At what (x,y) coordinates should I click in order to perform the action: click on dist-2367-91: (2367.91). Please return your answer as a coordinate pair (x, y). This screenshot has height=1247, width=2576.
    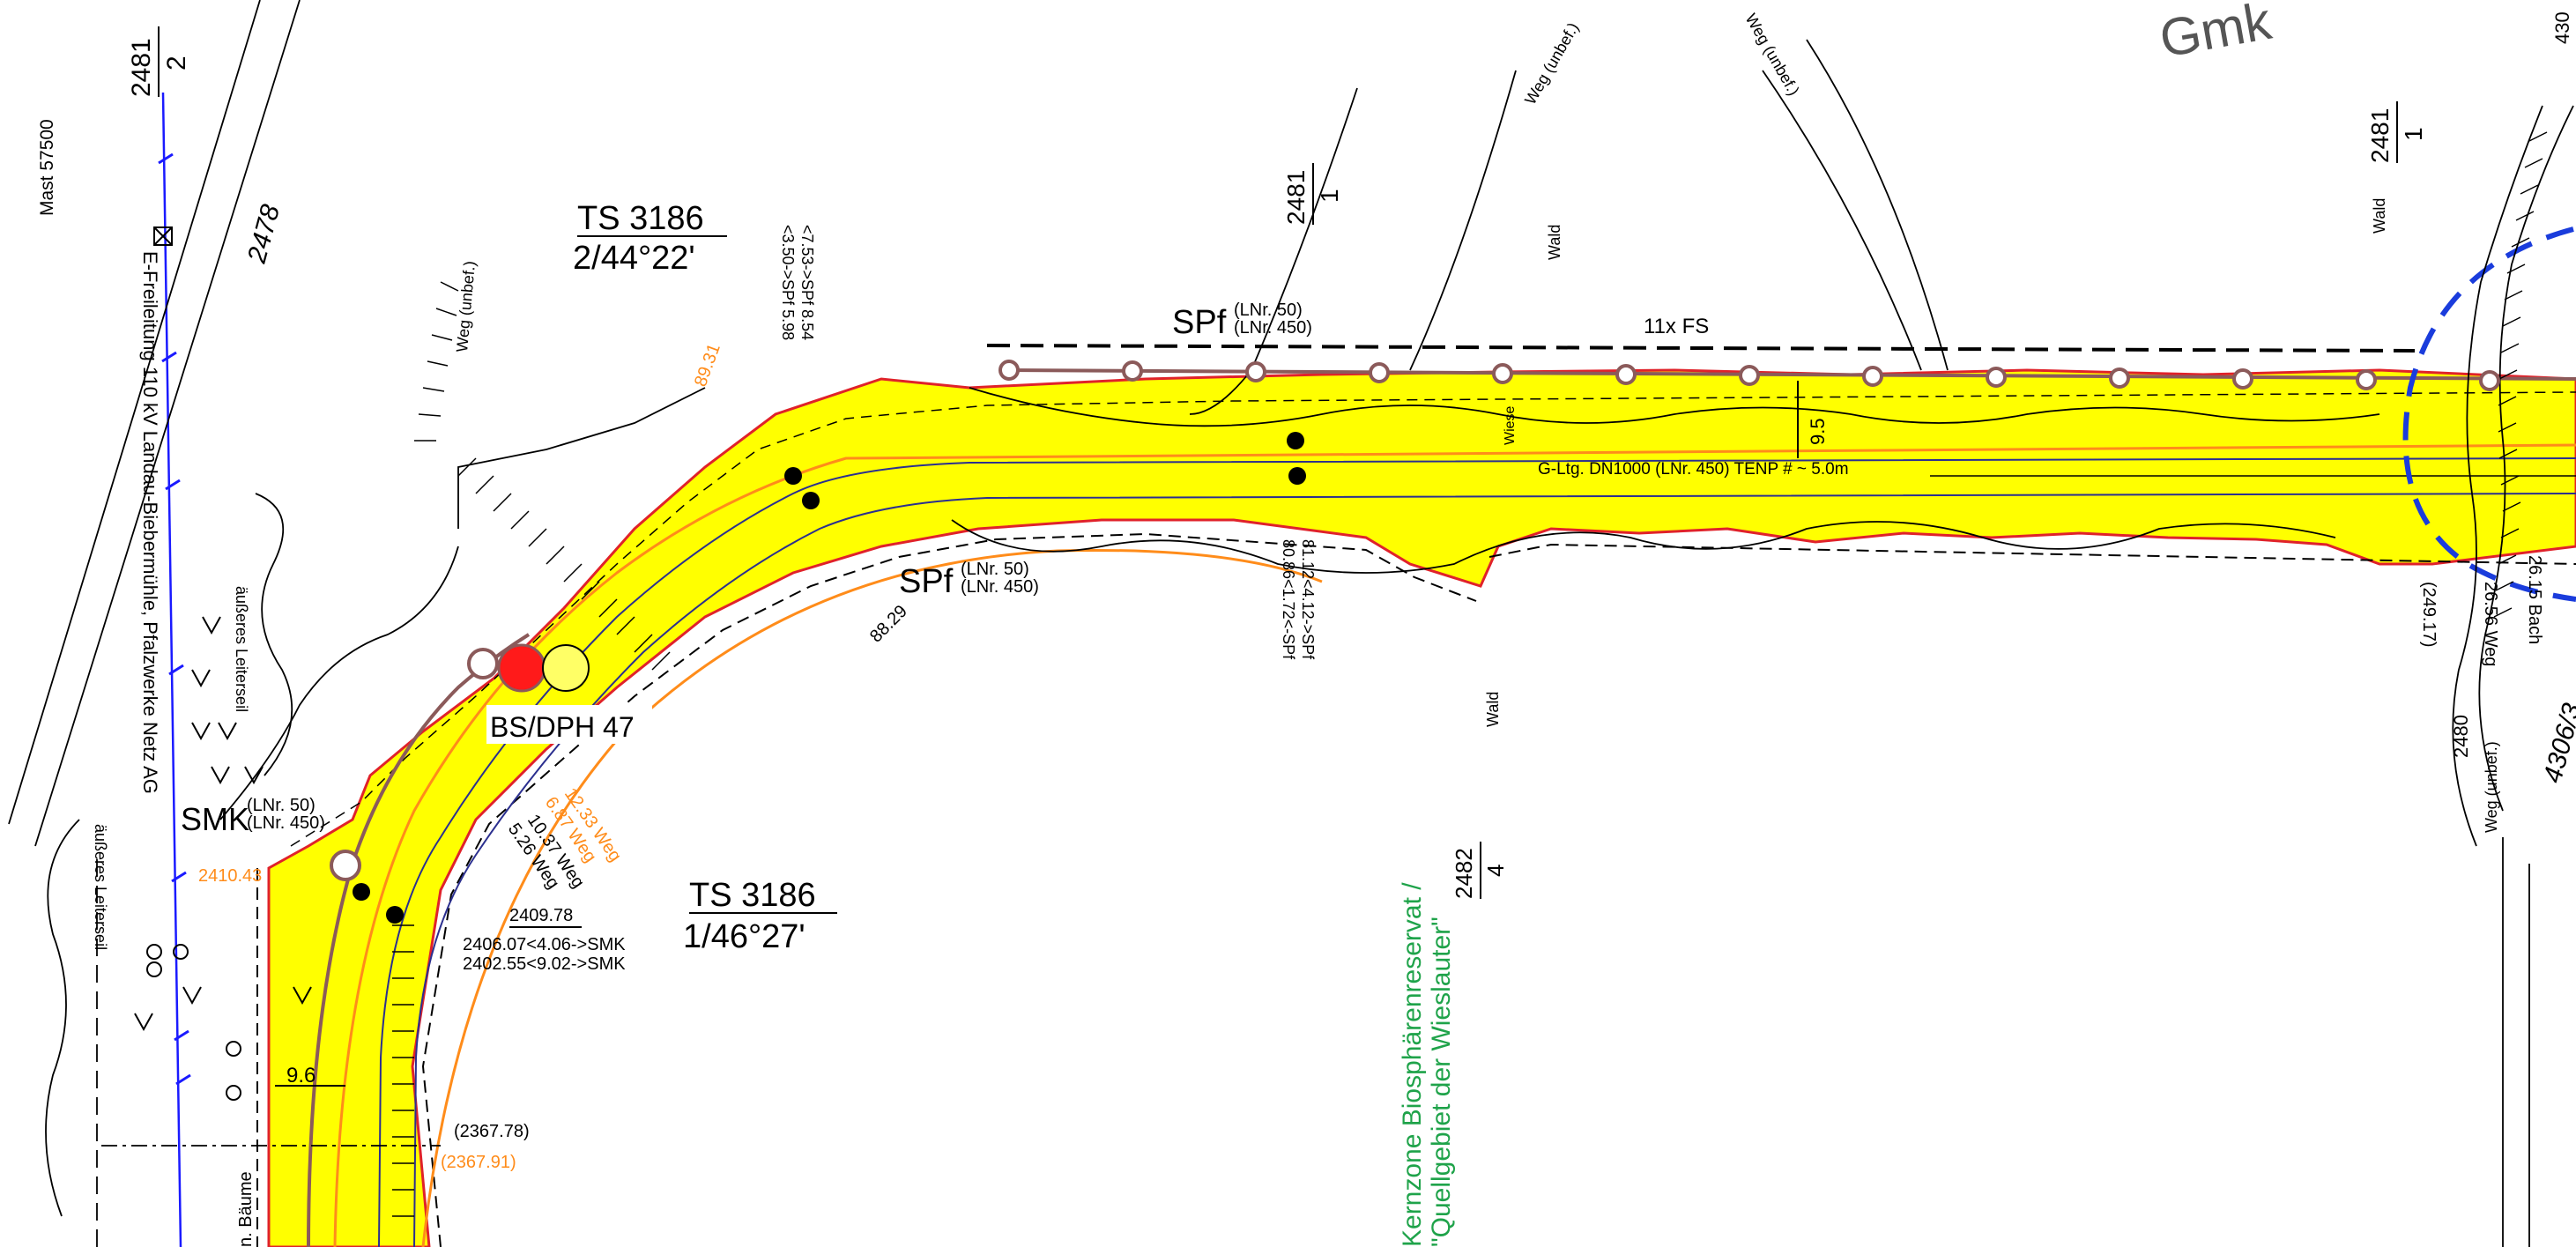
    Looking at the image, I should click on (478, 1162).